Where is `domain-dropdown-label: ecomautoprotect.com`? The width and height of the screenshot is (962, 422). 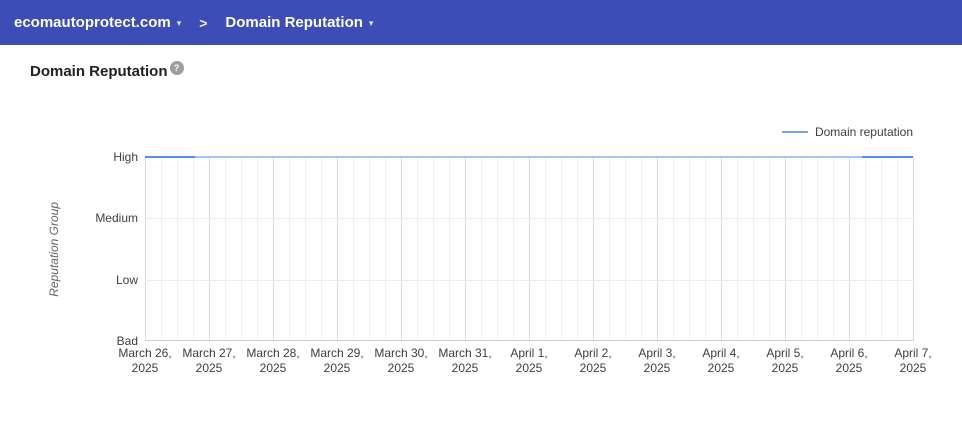 domain-dropdown-label: ecomautoprotect.com is located at coordinates (92, 22).